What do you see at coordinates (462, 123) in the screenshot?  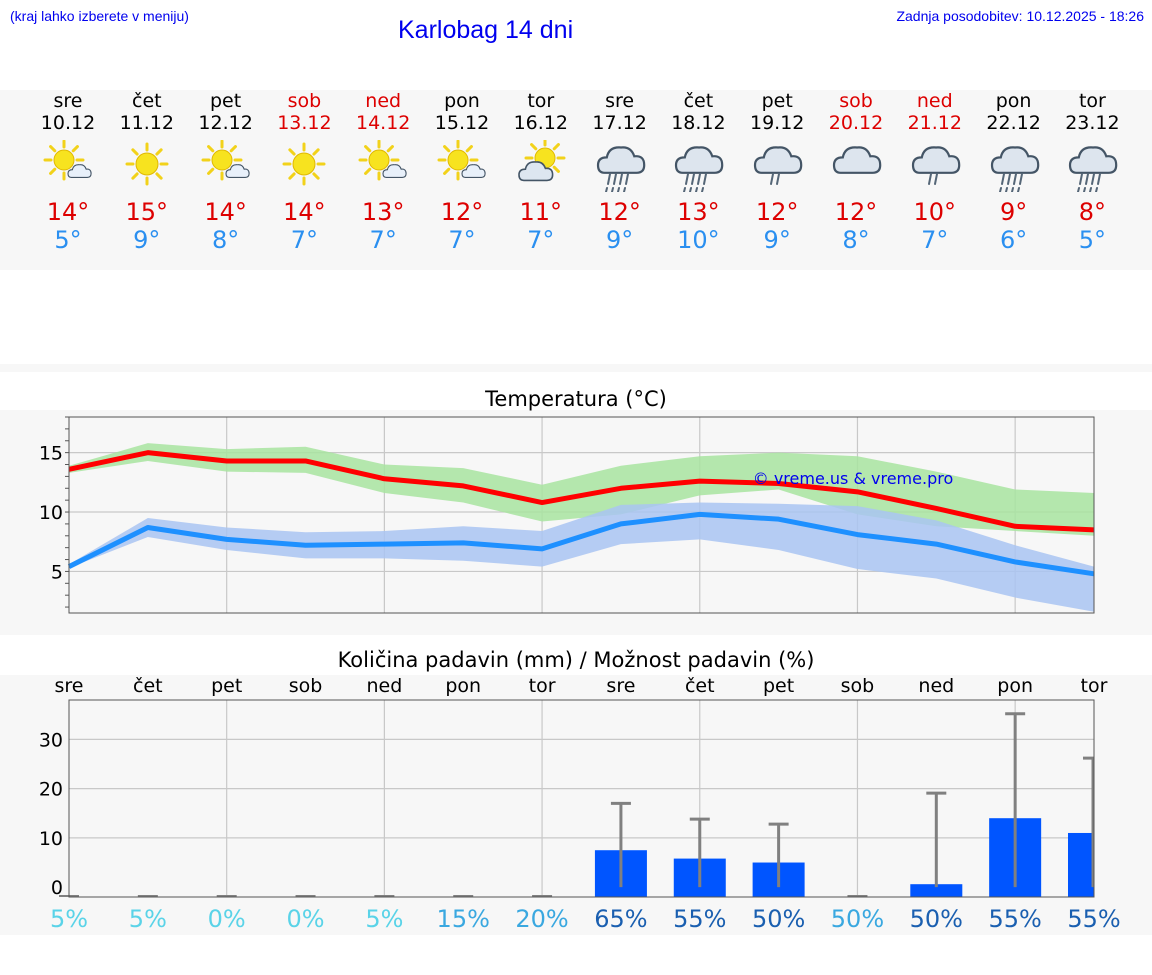 I see `day-date: 15.12` at bounding box center [462, 123].